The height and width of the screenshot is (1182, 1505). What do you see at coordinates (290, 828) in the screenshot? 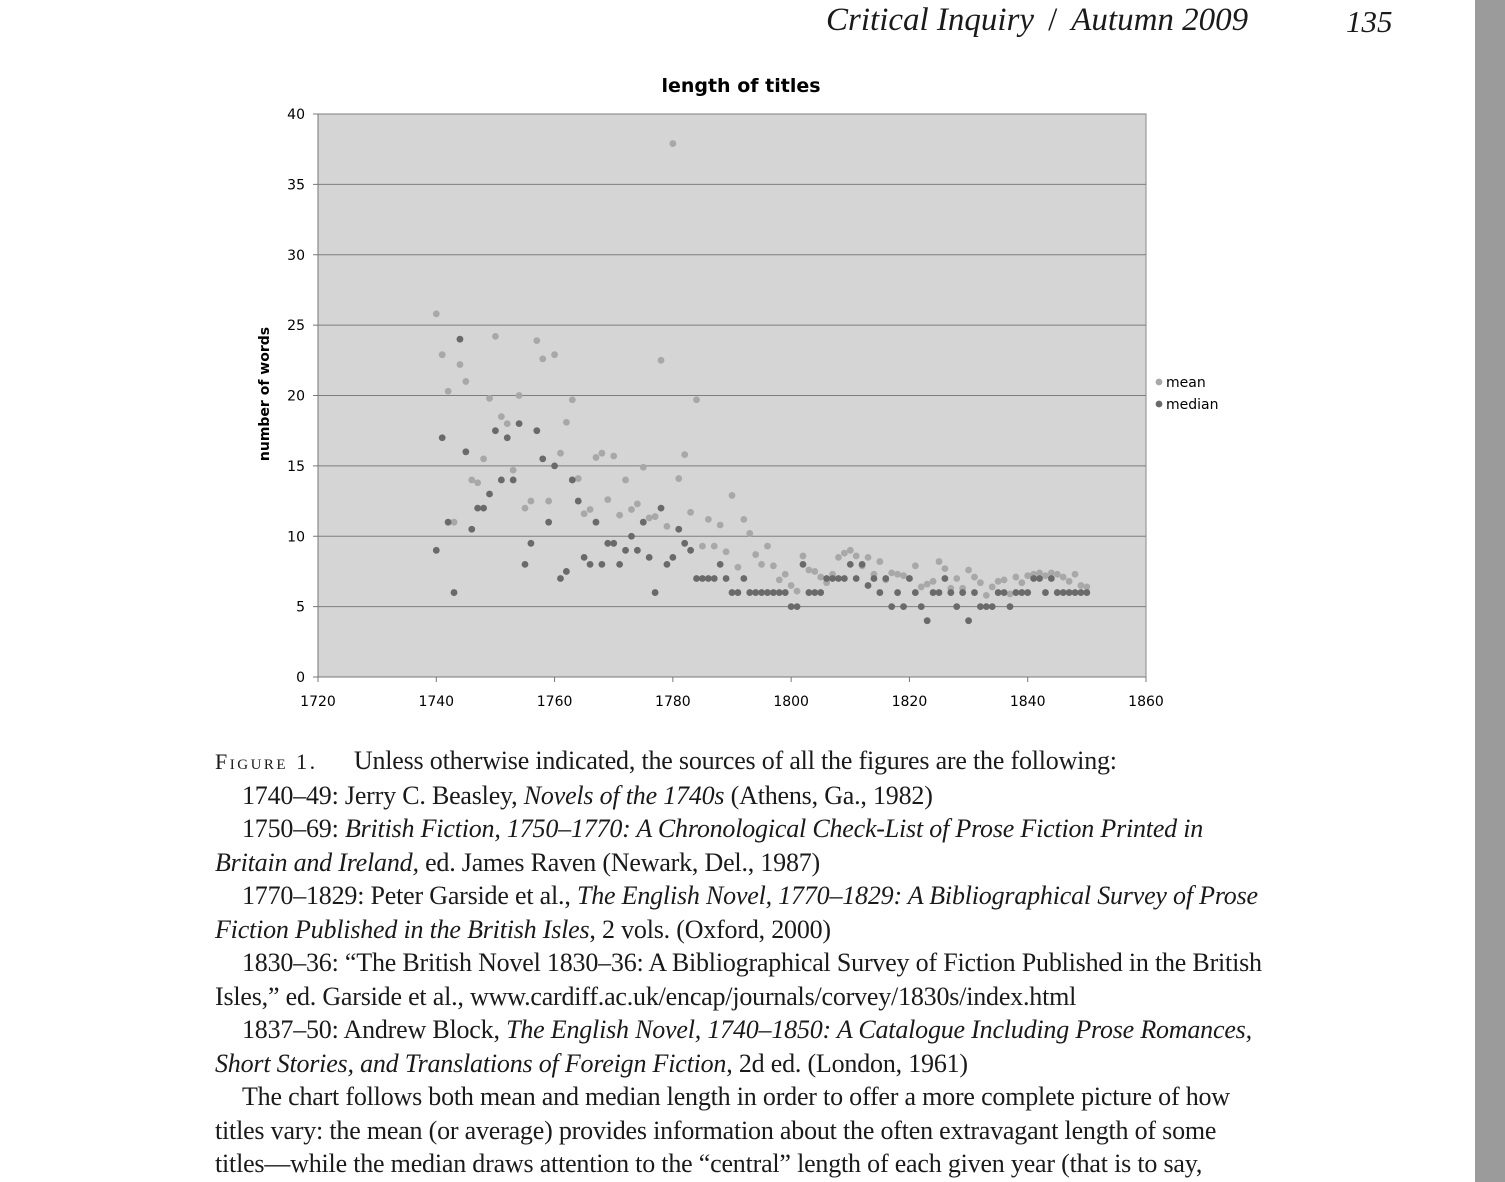
I see `source-years: 1750–69:` at bounding box center [290, 828].